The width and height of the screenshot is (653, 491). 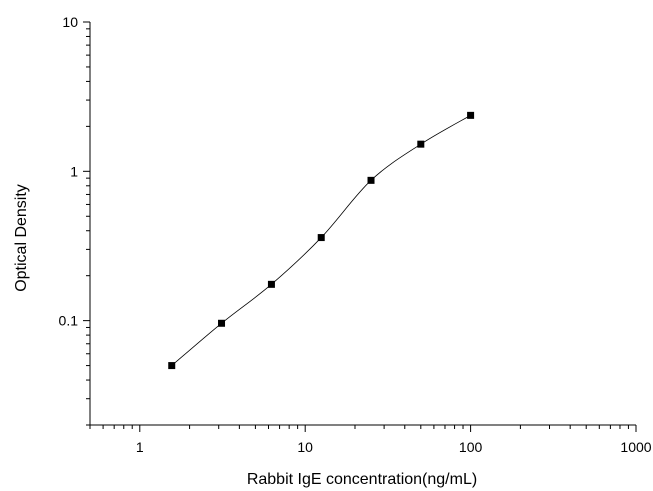 I want to click on y-axis, so click(x=87, y=223).